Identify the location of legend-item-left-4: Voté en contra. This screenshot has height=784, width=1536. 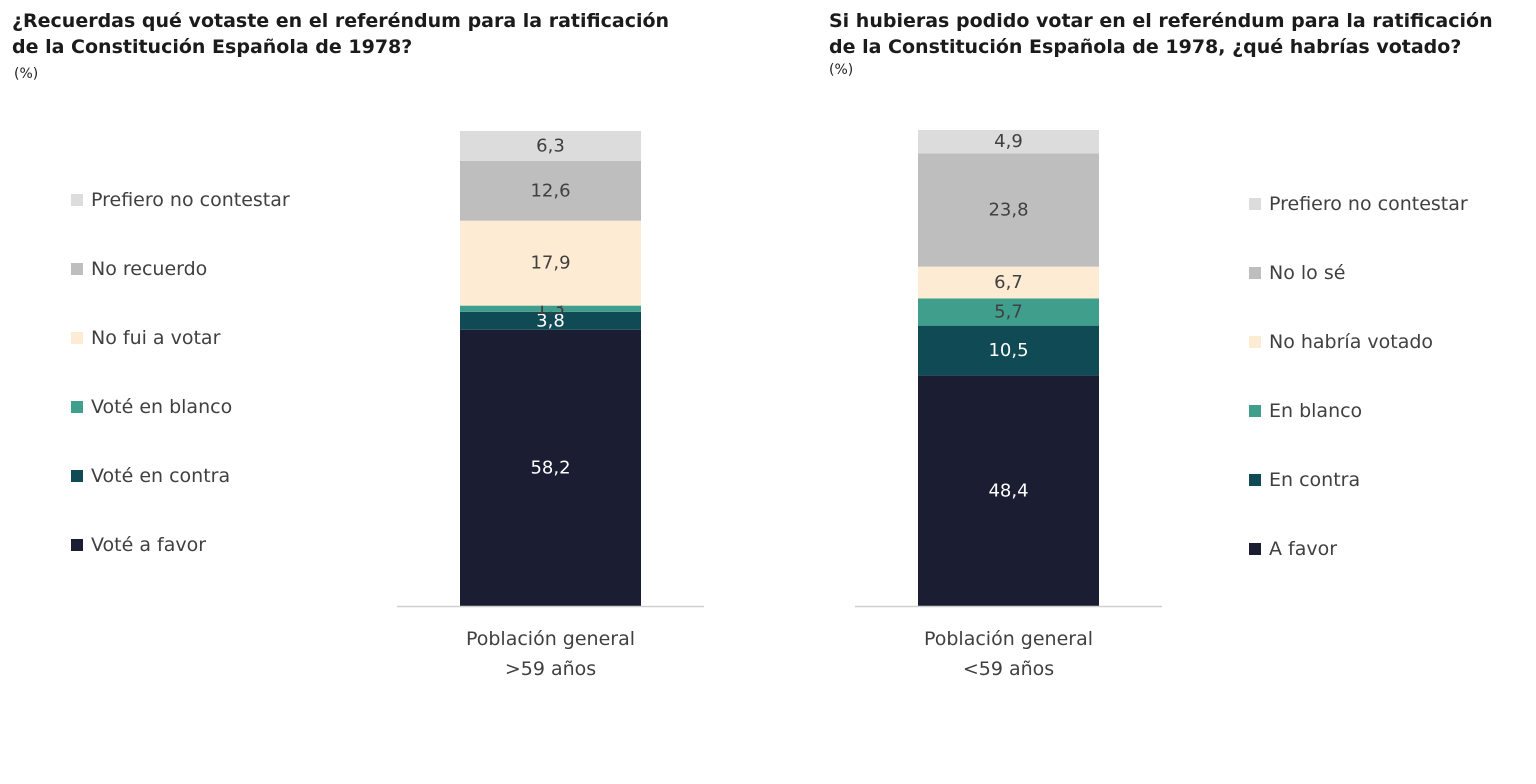
(180, 475).